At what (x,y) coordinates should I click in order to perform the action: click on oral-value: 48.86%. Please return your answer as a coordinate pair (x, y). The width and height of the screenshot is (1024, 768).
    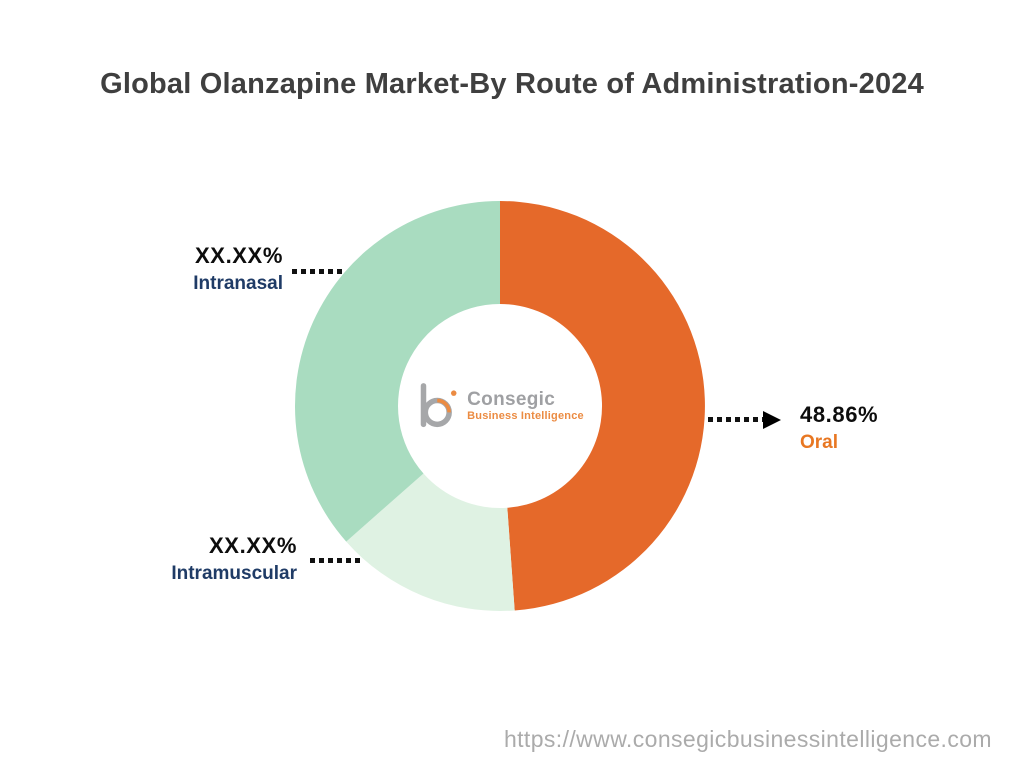
    Looking at the image, I should click on (839, 414).